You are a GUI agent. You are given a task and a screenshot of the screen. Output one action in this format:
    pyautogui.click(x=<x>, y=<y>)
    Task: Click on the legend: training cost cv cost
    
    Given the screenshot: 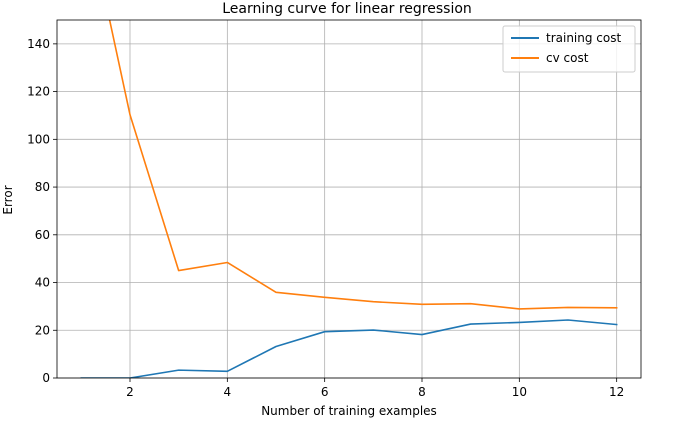 What is the action you would take?
    pyautogui.click(x=569, y=49)
    